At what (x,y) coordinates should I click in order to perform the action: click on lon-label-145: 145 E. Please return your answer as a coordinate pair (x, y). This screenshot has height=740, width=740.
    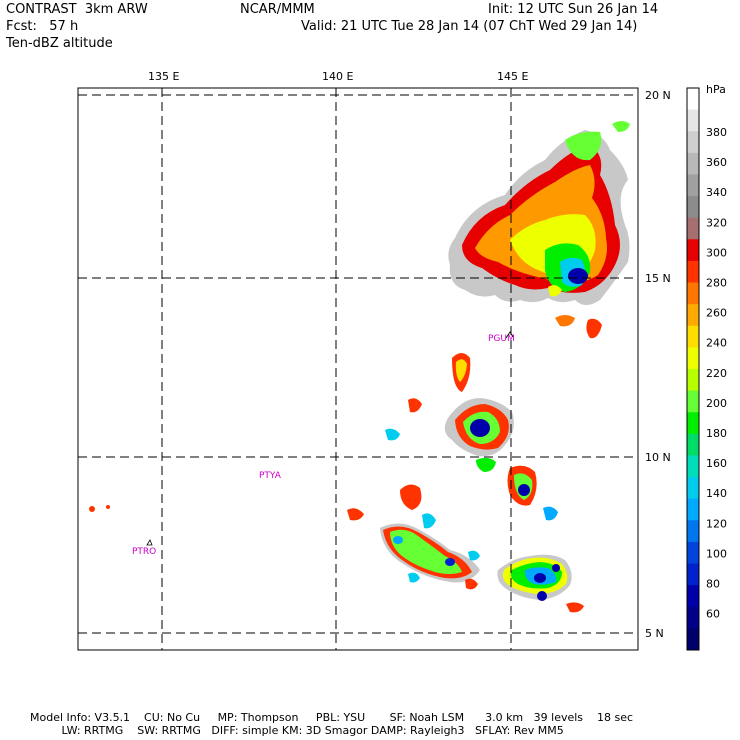
    Looking at the image, I should click on (512, 76).